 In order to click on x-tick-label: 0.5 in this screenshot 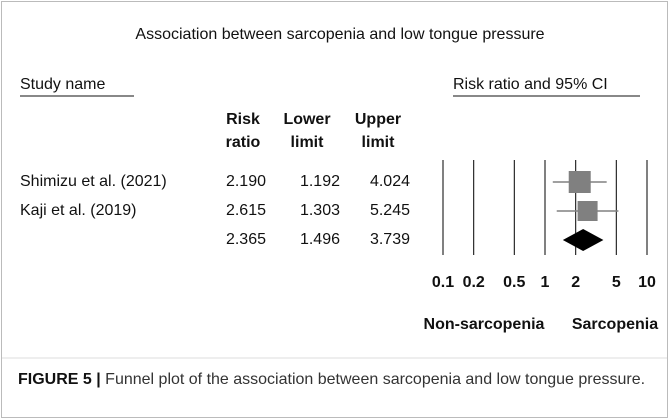, I will do `click(514, 282)`.